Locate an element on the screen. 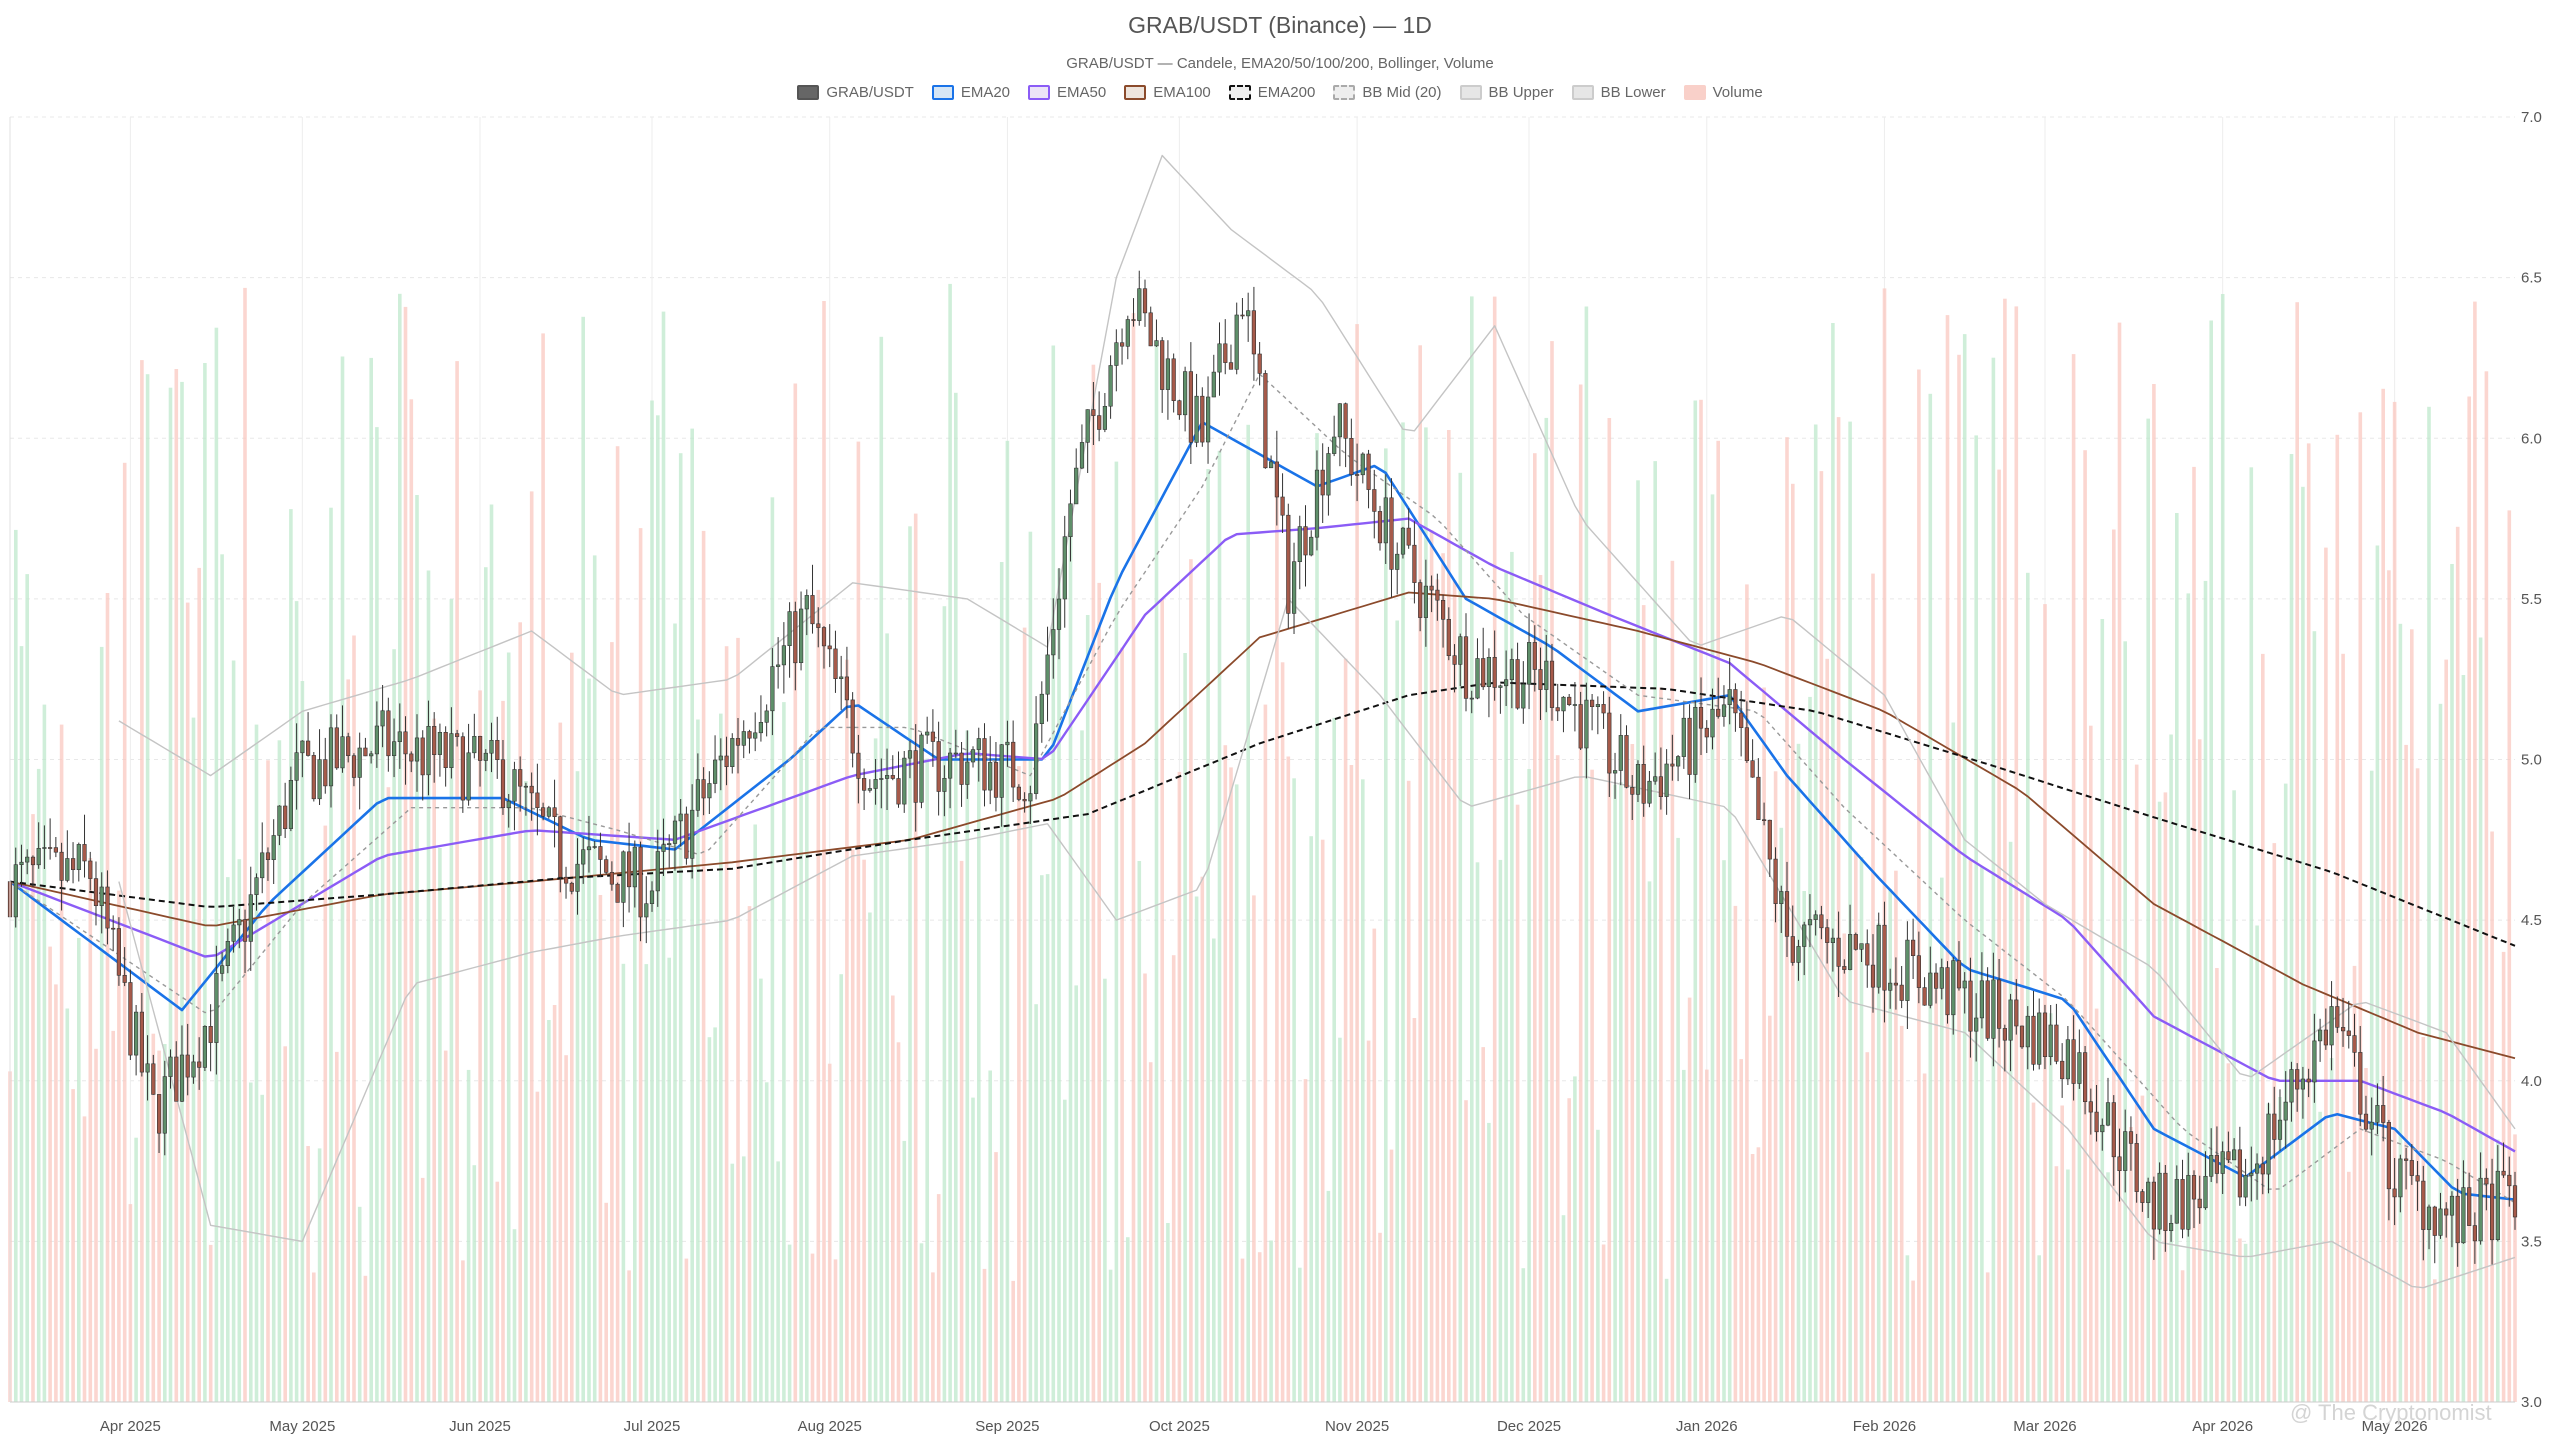 This screenshot has width=2560, height=1440. legend-item: Volume is located at coordinates (1723, 92).